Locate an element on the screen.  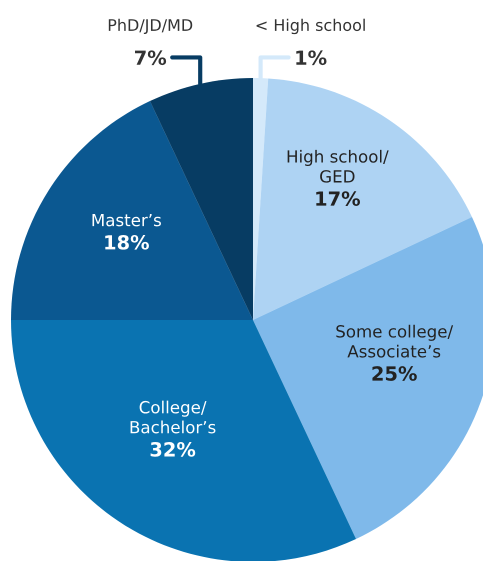
data-label: 32% is located at coordinates (173, 449).